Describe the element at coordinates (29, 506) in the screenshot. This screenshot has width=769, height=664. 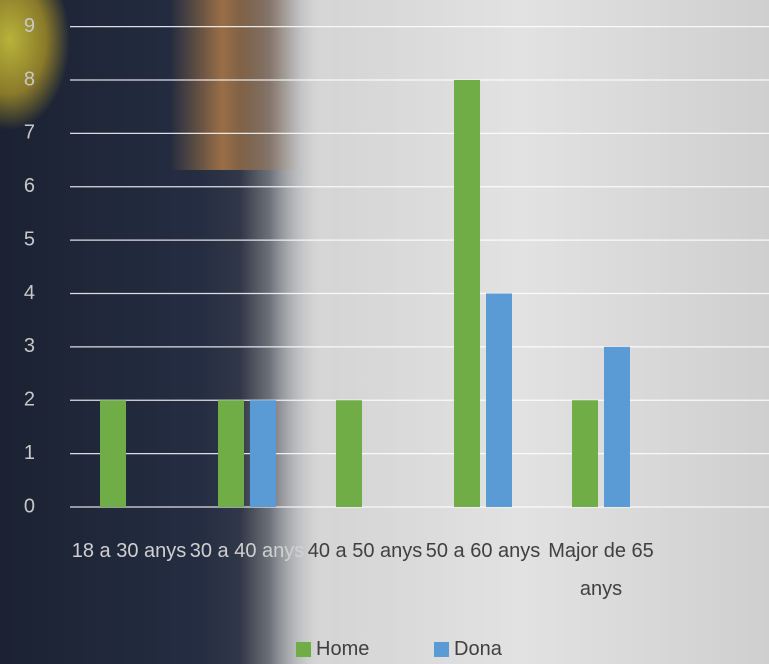
I see `y-tick-label: 0` at that location.